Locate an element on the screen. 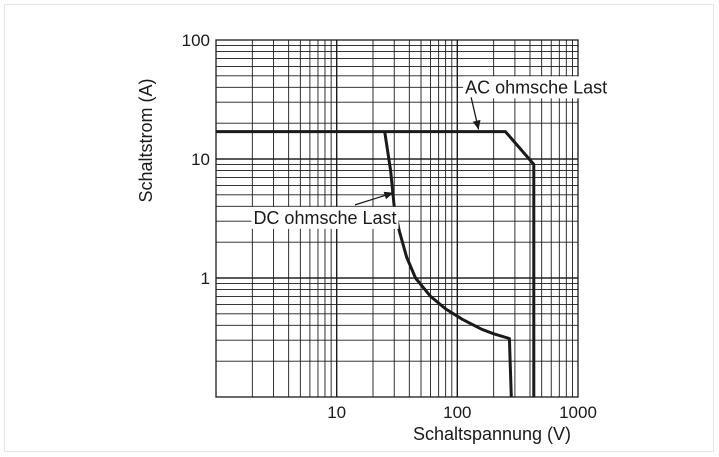 The width and height of the screenshot is (719, 457). y-tick-label: 10 is located at coordinates (200, 159).